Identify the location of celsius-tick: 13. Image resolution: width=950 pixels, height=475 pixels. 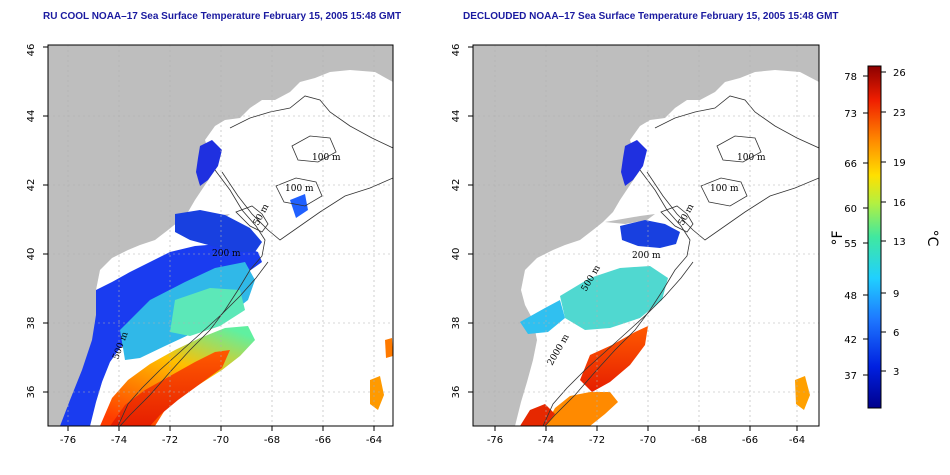
(899, 242).